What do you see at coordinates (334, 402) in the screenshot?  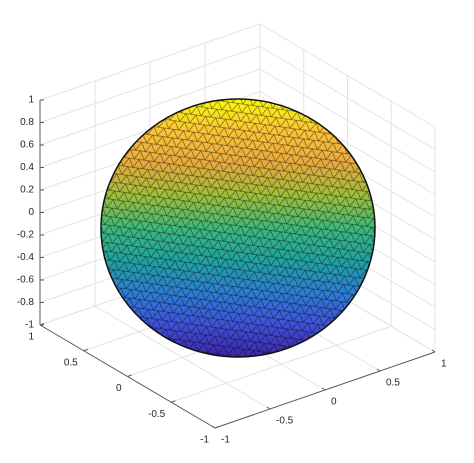 I see `x-tick-label: 0` at bounding box center [334, 402].